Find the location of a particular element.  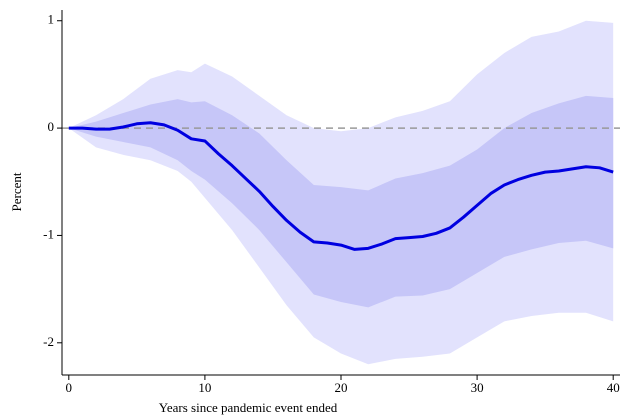

y-tick-label: 0 is located at coordinates (51, 126).